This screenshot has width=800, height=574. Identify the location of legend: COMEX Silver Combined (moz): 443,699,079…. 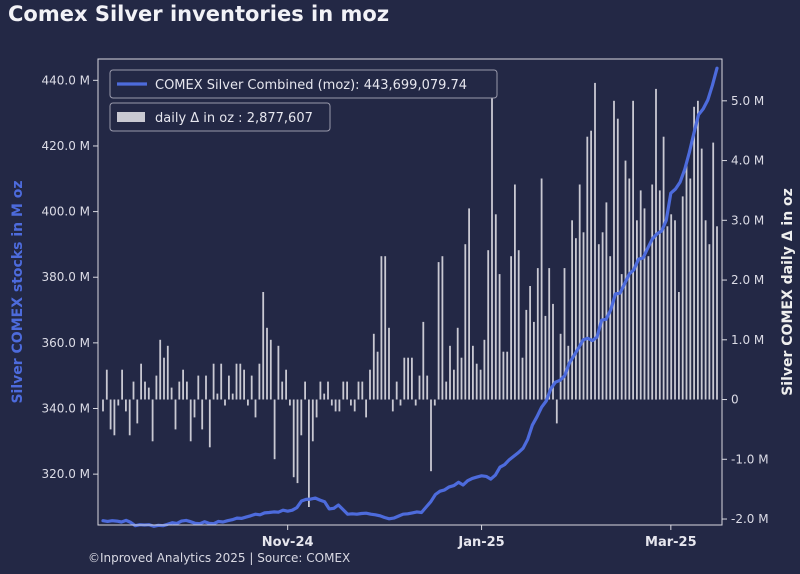
(303, 100).